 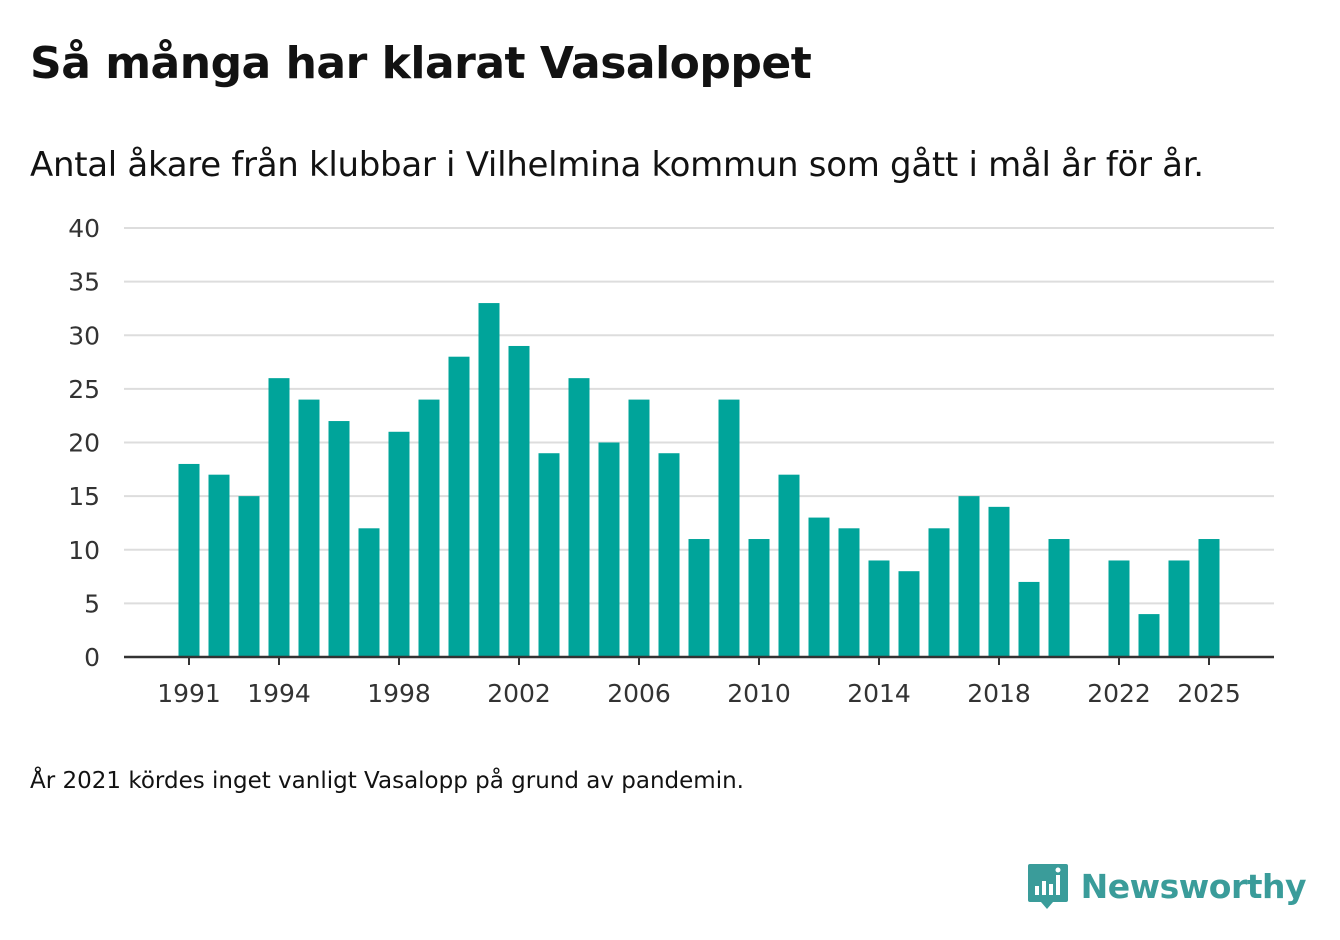 I want to click on y-tick-label: 0, so click(x=92, y=657).